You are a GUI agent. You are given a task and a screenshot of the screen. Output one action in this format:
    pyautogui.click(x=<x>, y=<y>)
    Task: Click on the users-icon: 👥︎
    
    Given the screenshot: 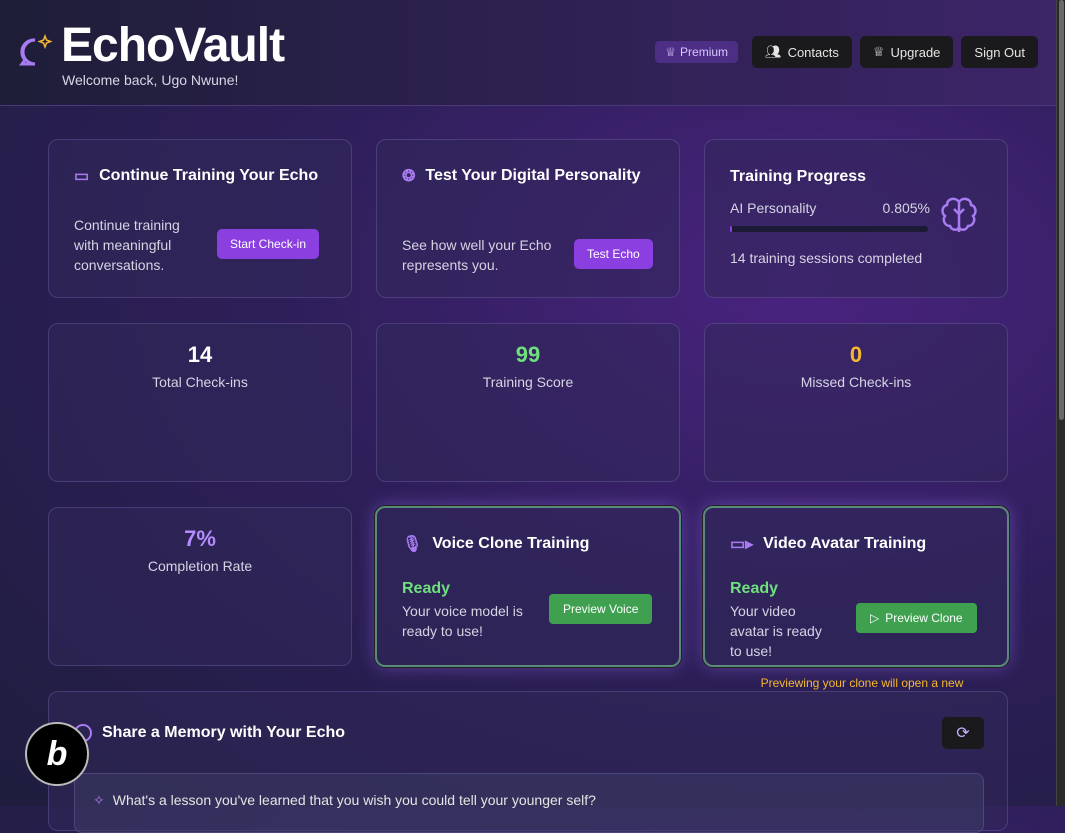 What is the action you would take?
    pyautogui.click(x=773, y=51)
    